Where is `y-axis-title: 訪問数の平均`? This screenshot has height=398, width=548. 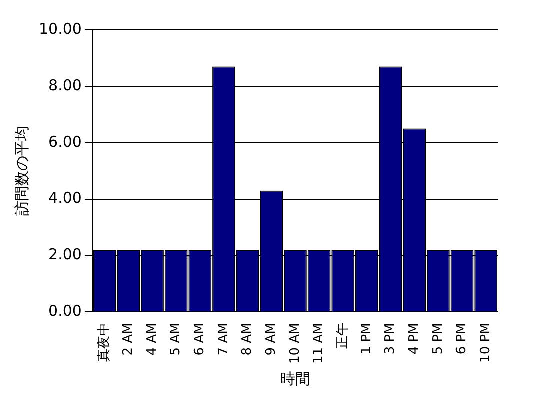
y-axis-title: 訪問数の平均 is located at coordinates (21, 171).